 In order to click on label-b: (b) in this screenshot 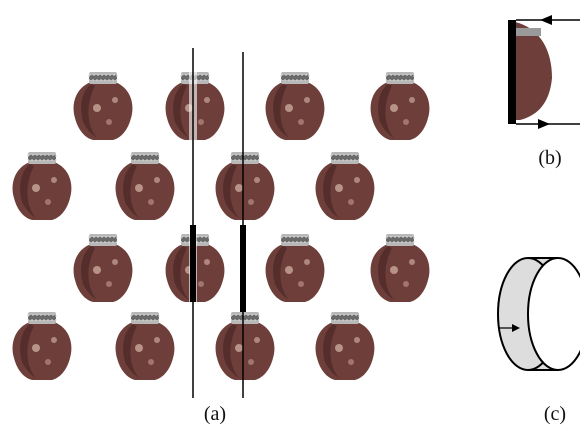, I will do `click(549, 158)`.